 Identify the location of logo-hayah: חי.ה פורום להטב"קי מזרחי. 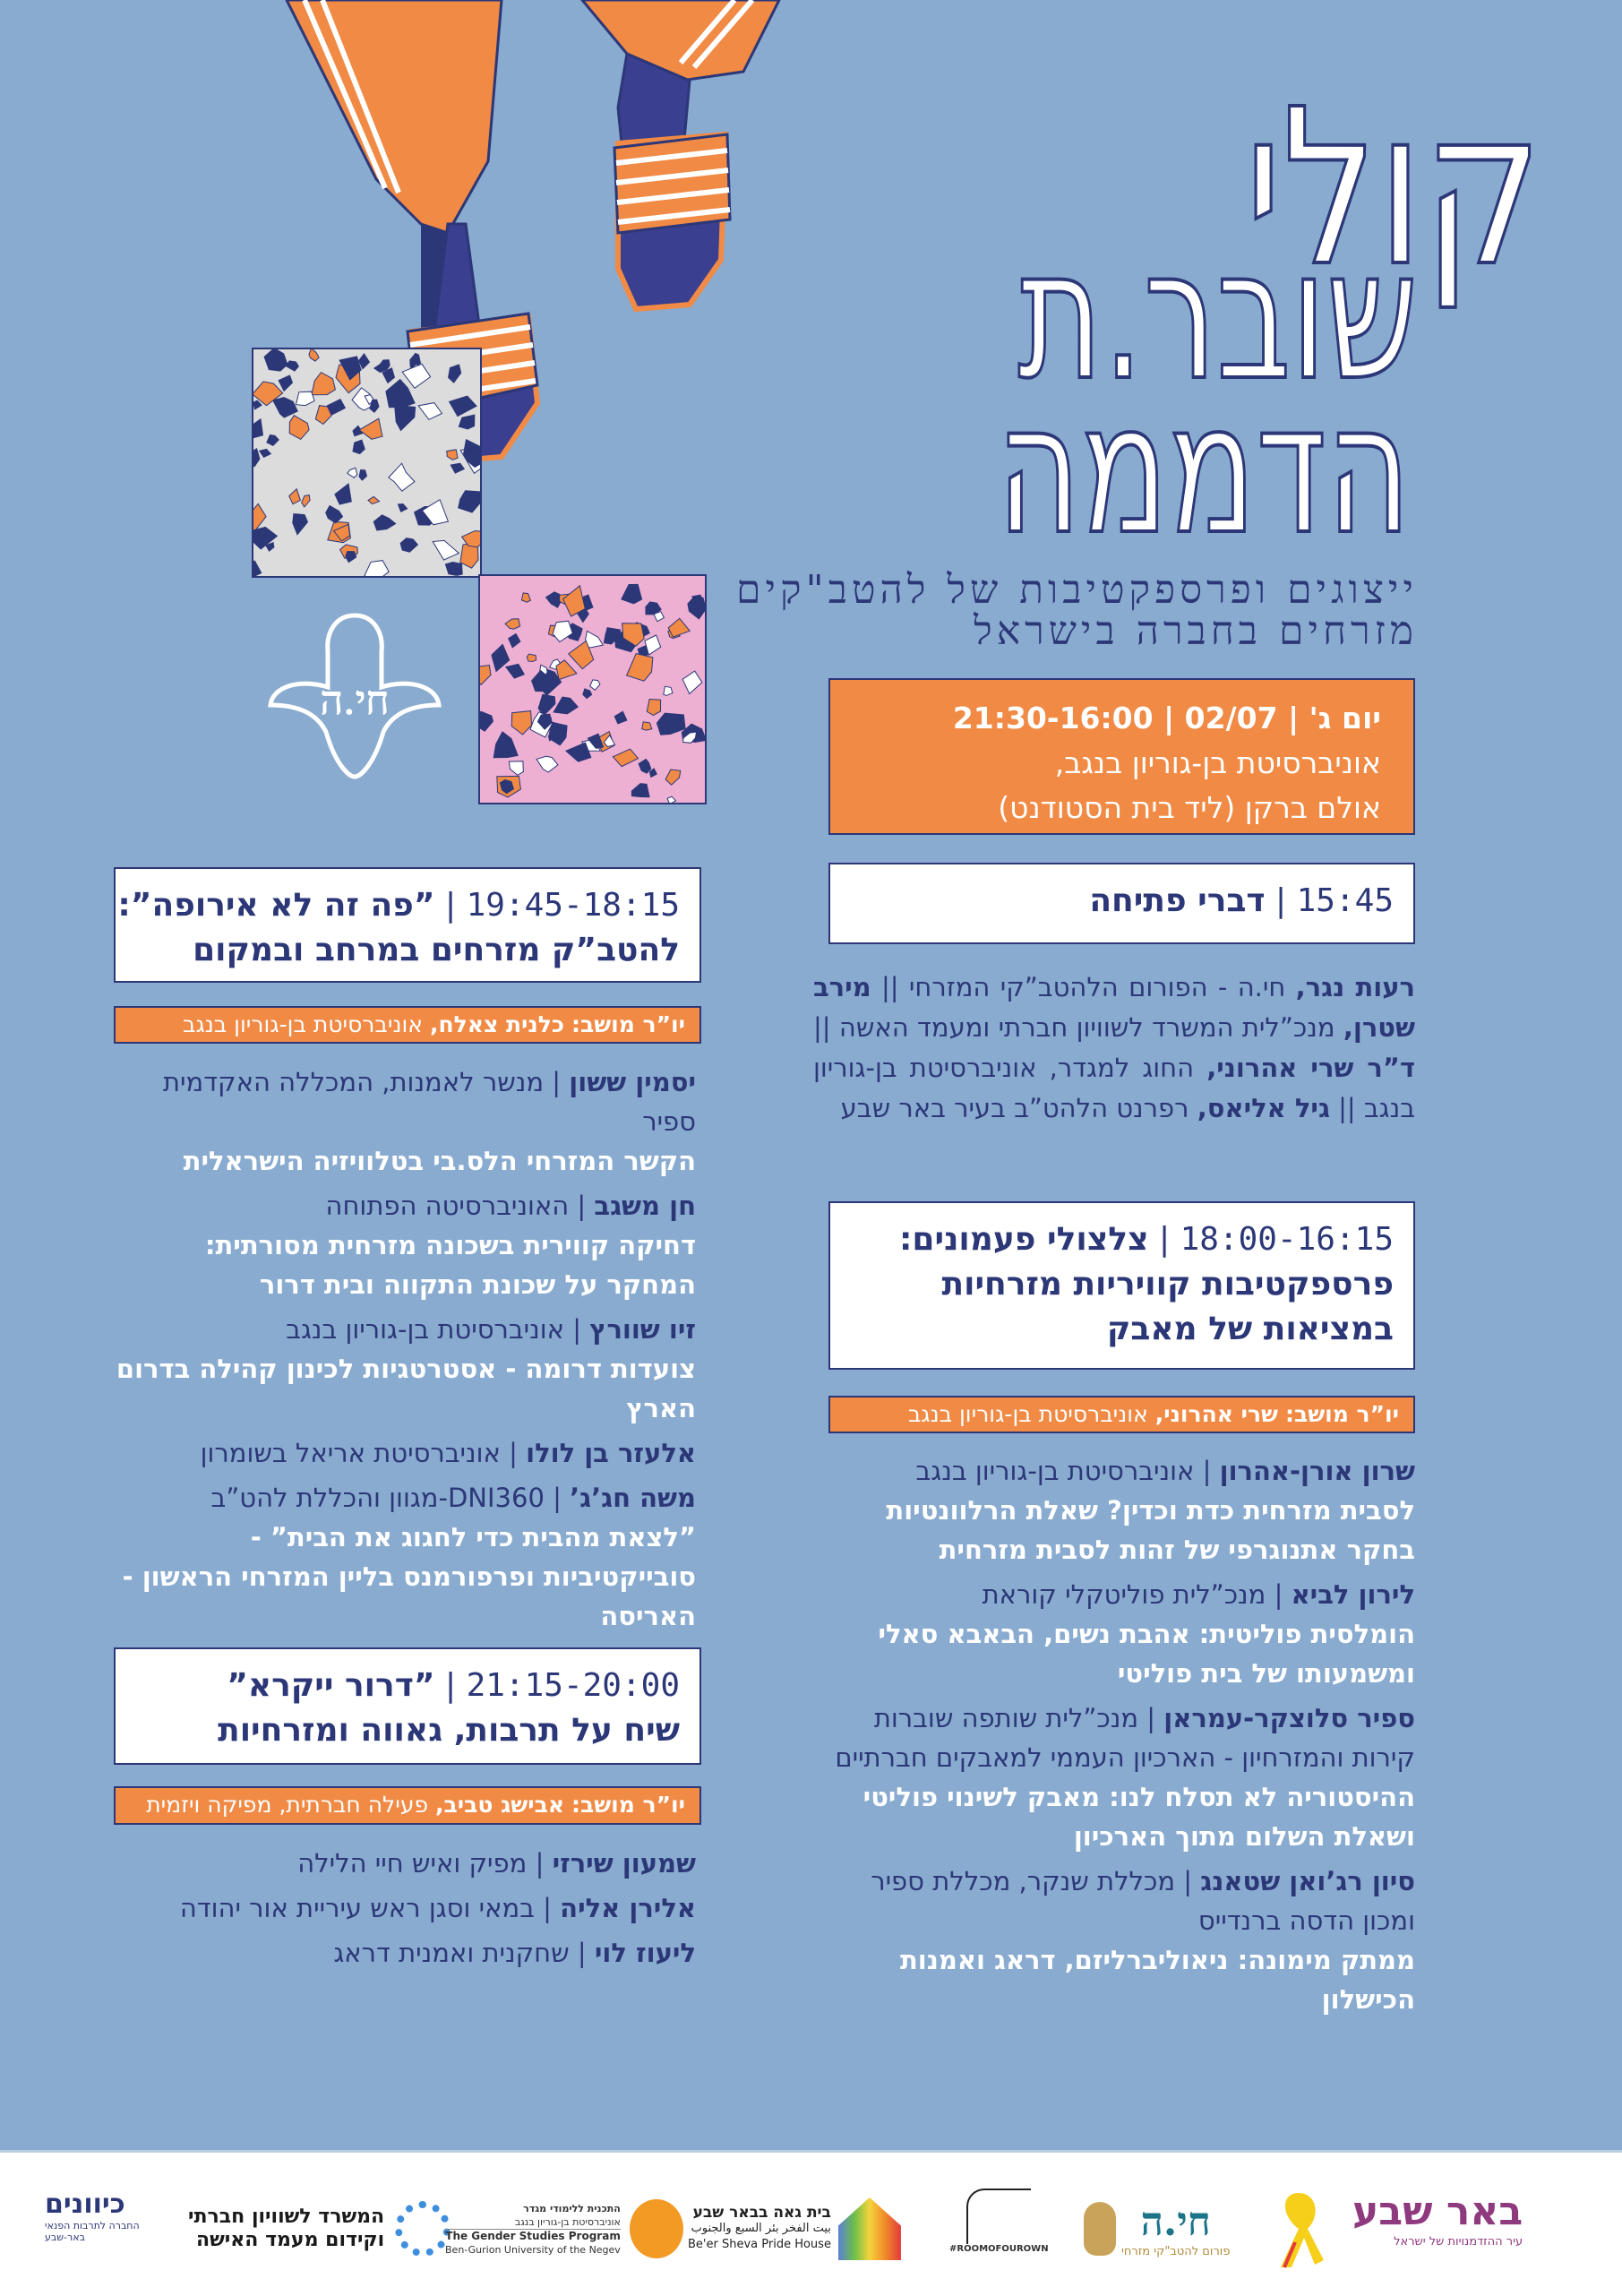
(1157, 2229).